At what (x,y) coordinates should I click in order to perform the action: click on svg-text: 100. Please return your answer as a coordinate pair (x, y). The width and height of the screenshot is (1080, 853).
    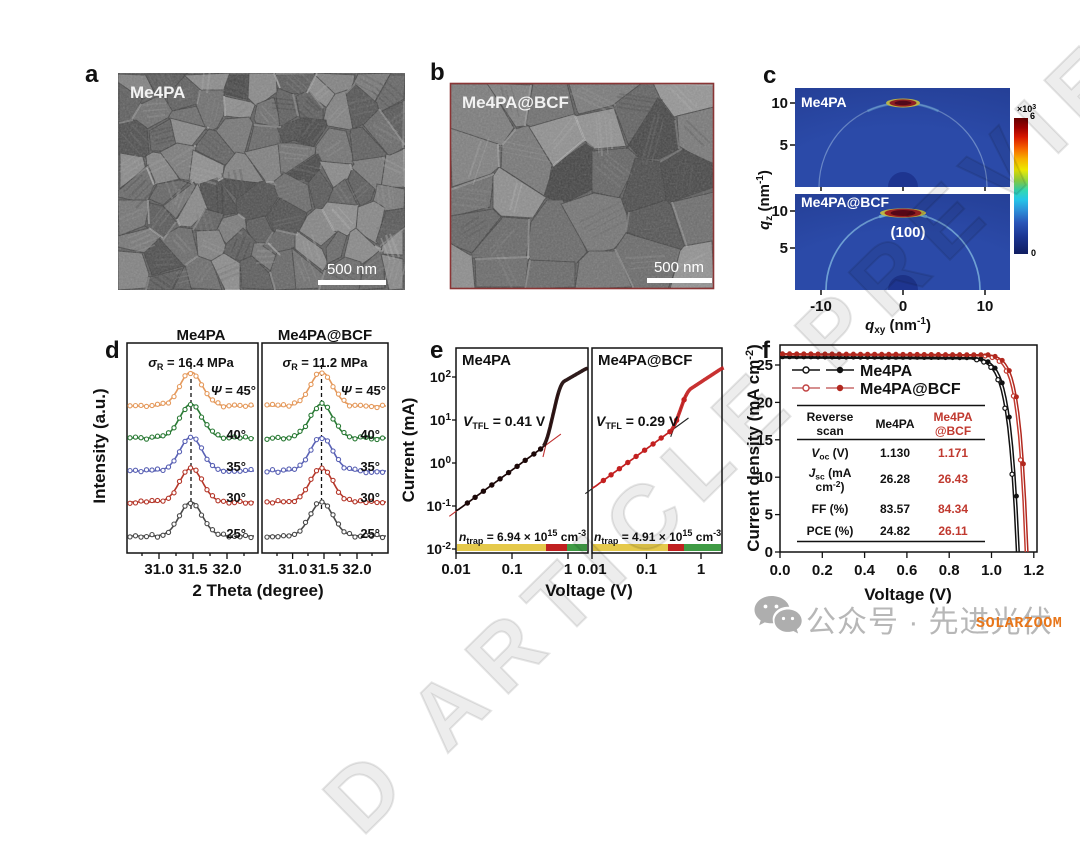
    Looking at the image, I should click on (441, 463).